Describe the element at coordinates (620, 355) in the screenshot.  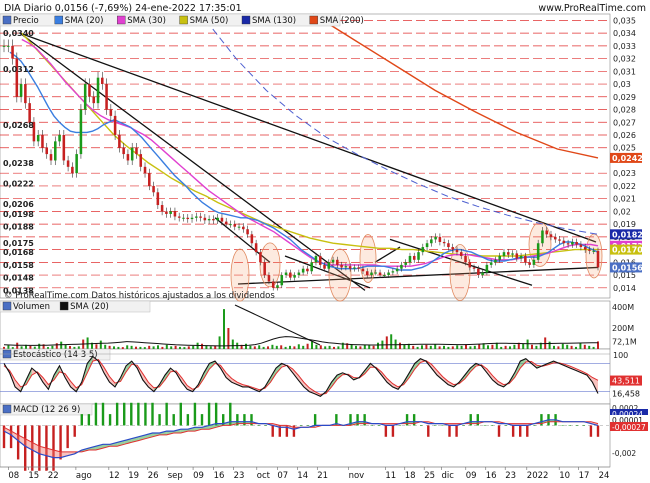
I see `stoch-y-tick: 100` at that location.